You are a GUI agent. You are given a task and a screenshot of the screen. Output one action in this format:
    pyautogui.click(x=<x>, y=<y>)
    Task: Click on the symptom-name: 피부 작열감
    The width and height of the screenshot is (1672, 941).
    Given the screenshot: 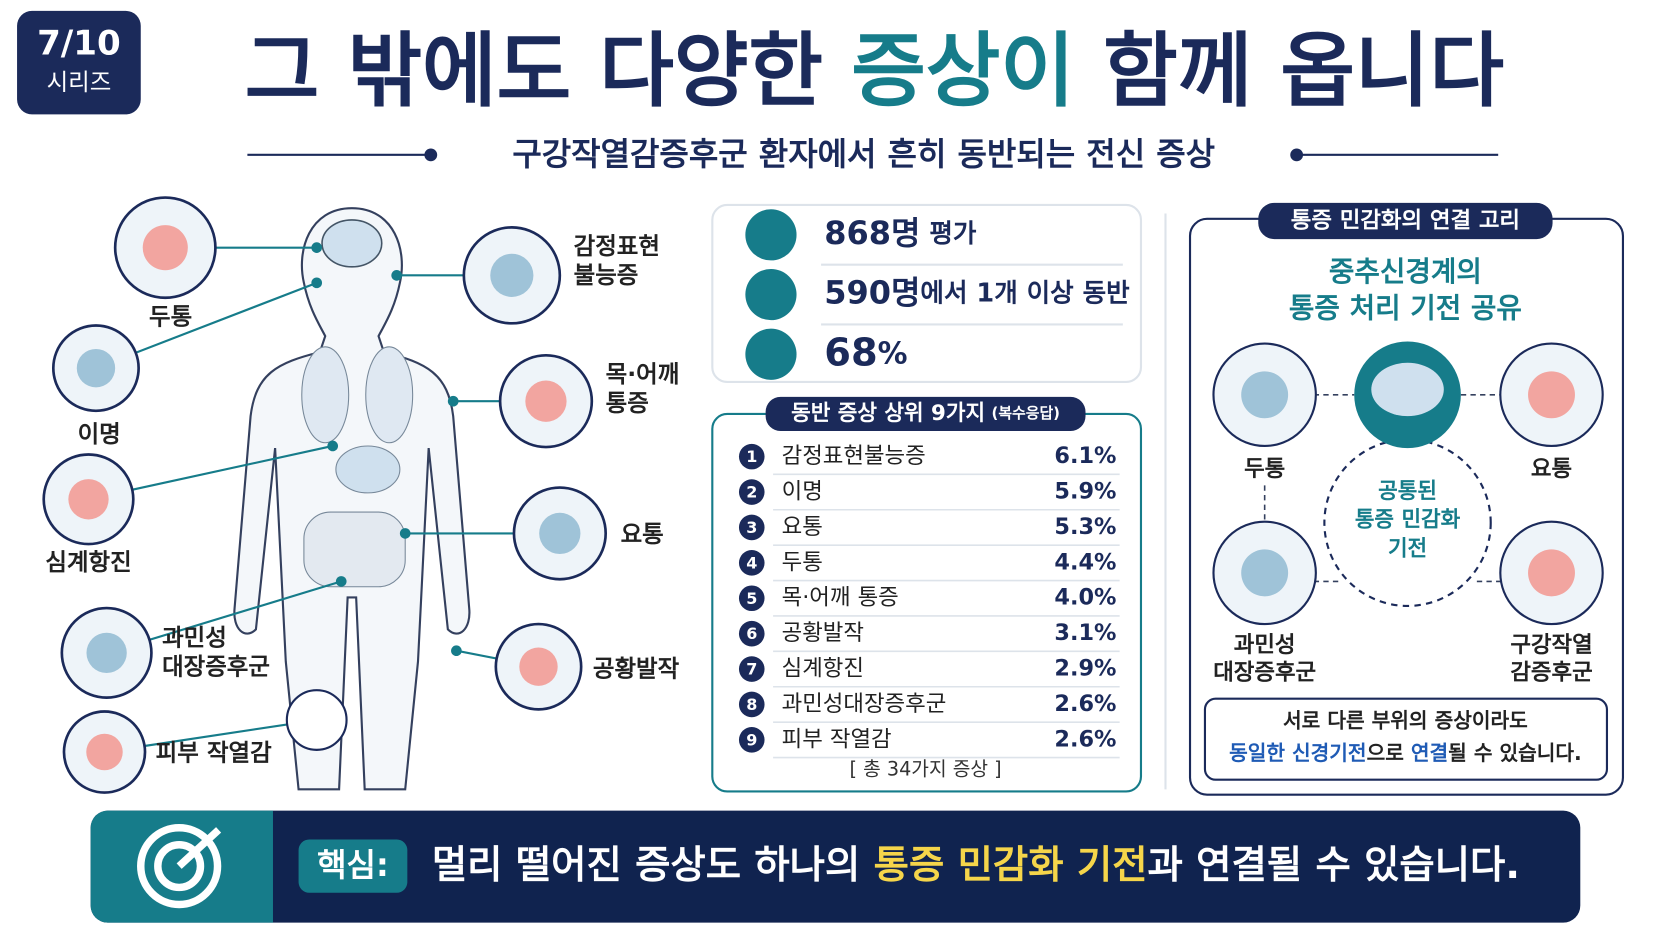 What is the action you would take?
    pyautogui.click(x=837, y=739)
    